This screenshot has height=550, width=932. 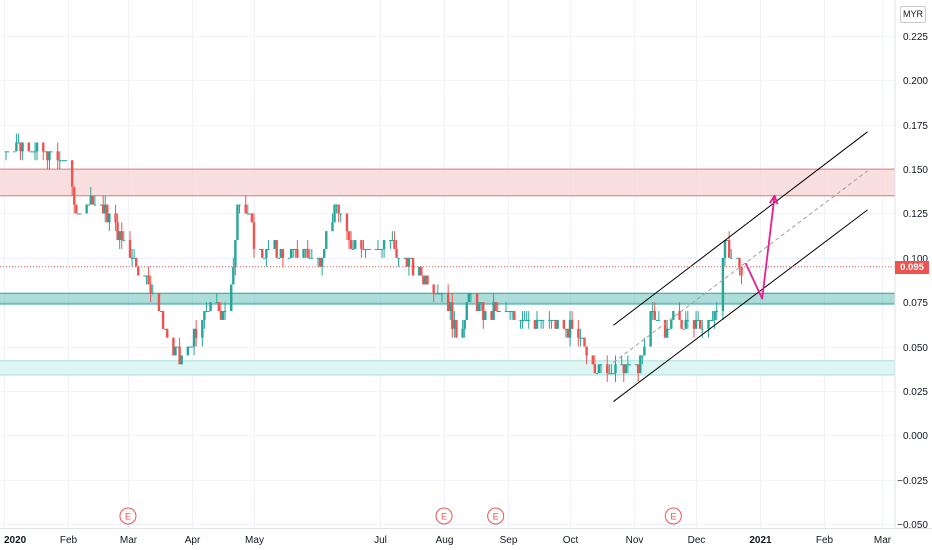 What do you see at coordinates (915, 303) in the screenshot?
I see `y-tick-label: 0.075` at bounding box center [915, 303].